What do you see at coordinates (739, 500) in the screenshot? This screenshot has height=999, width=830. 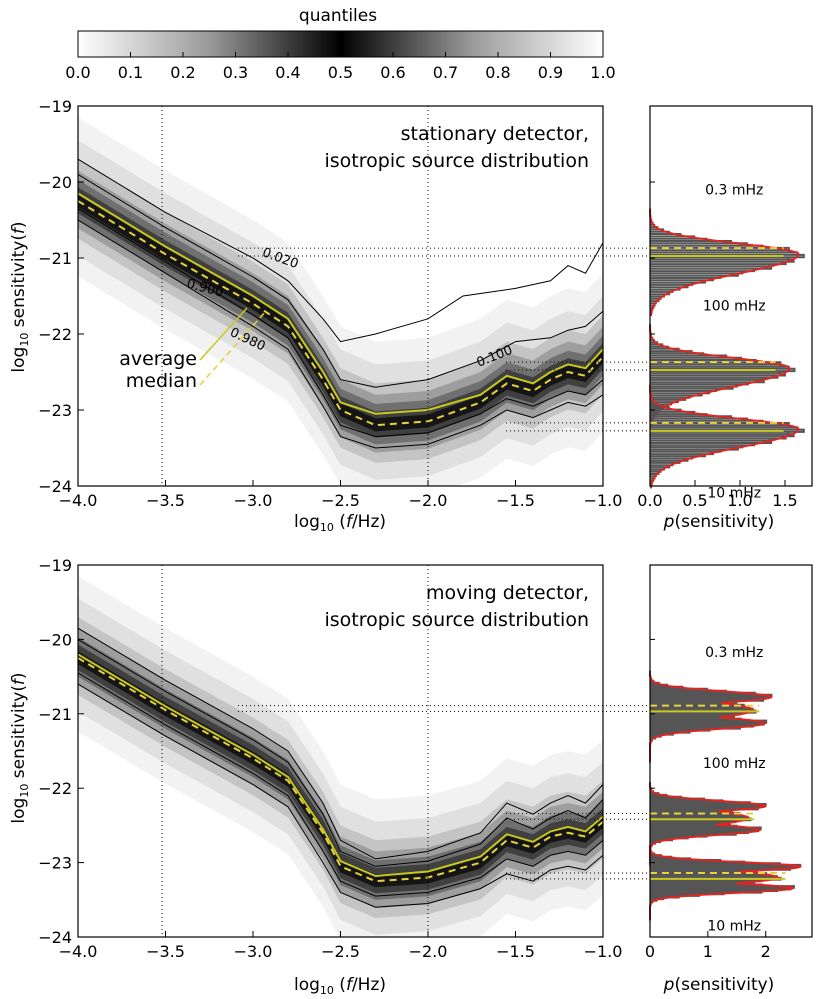 I see `hist-tick-label: 1.0` at bounding box center [739, 500].